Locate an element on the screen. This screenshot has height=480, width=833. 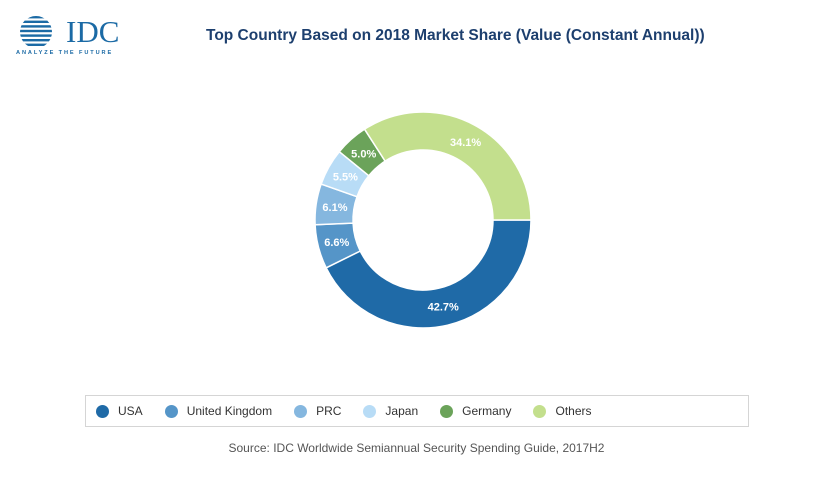
donut-slice-usa is located at coordinates (428, 274).